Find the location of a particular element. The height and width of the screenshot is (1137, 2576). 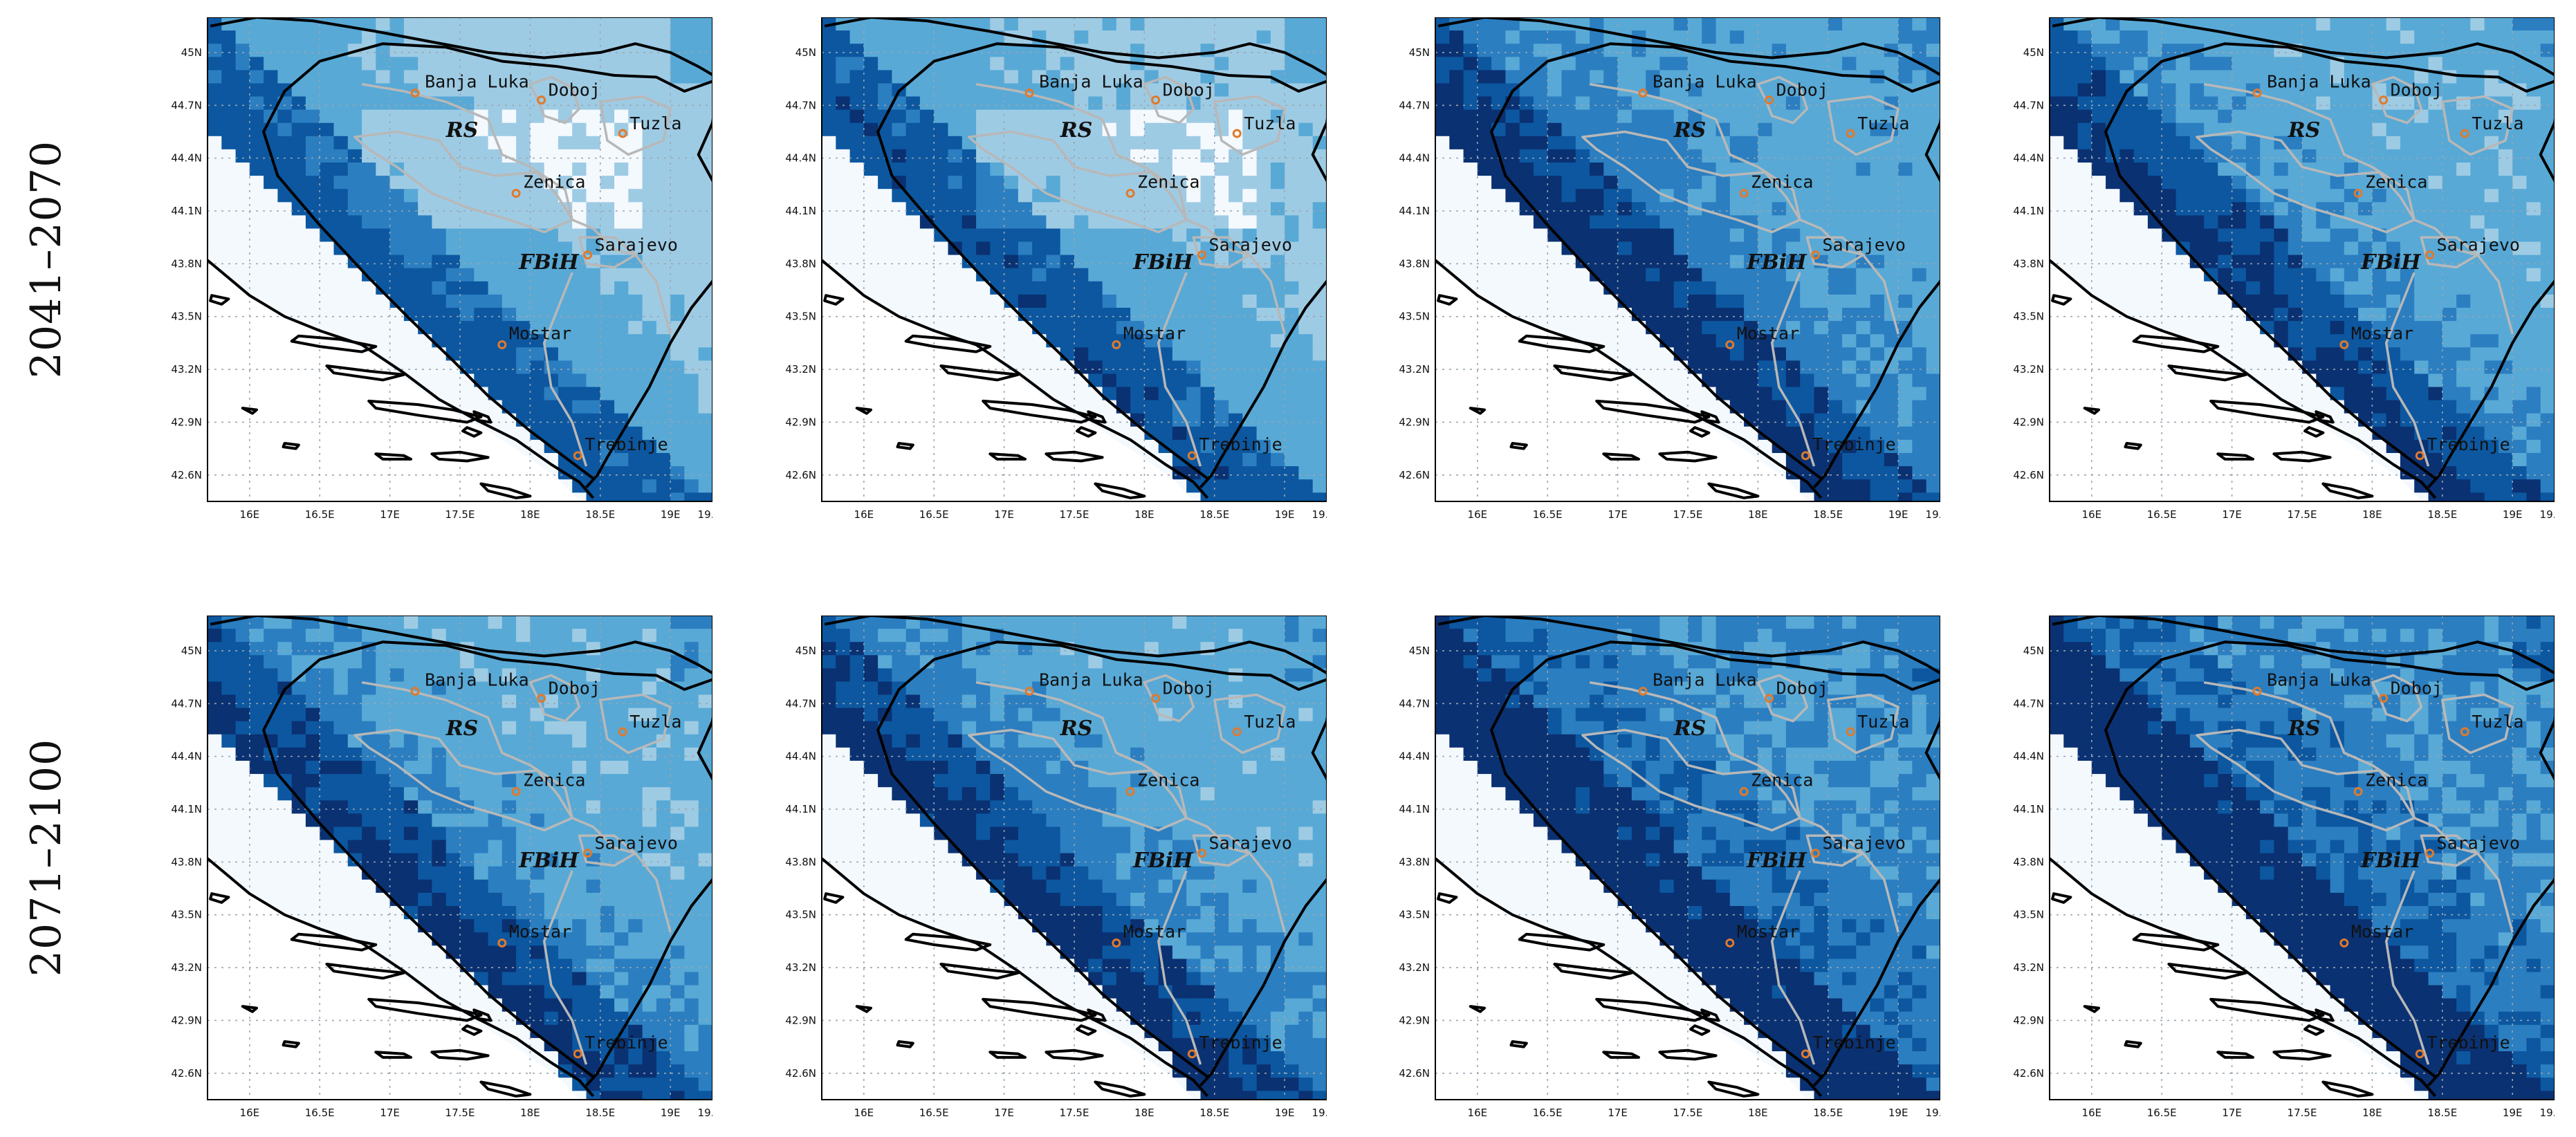

boundaries is located at coordinates (1687, 258).